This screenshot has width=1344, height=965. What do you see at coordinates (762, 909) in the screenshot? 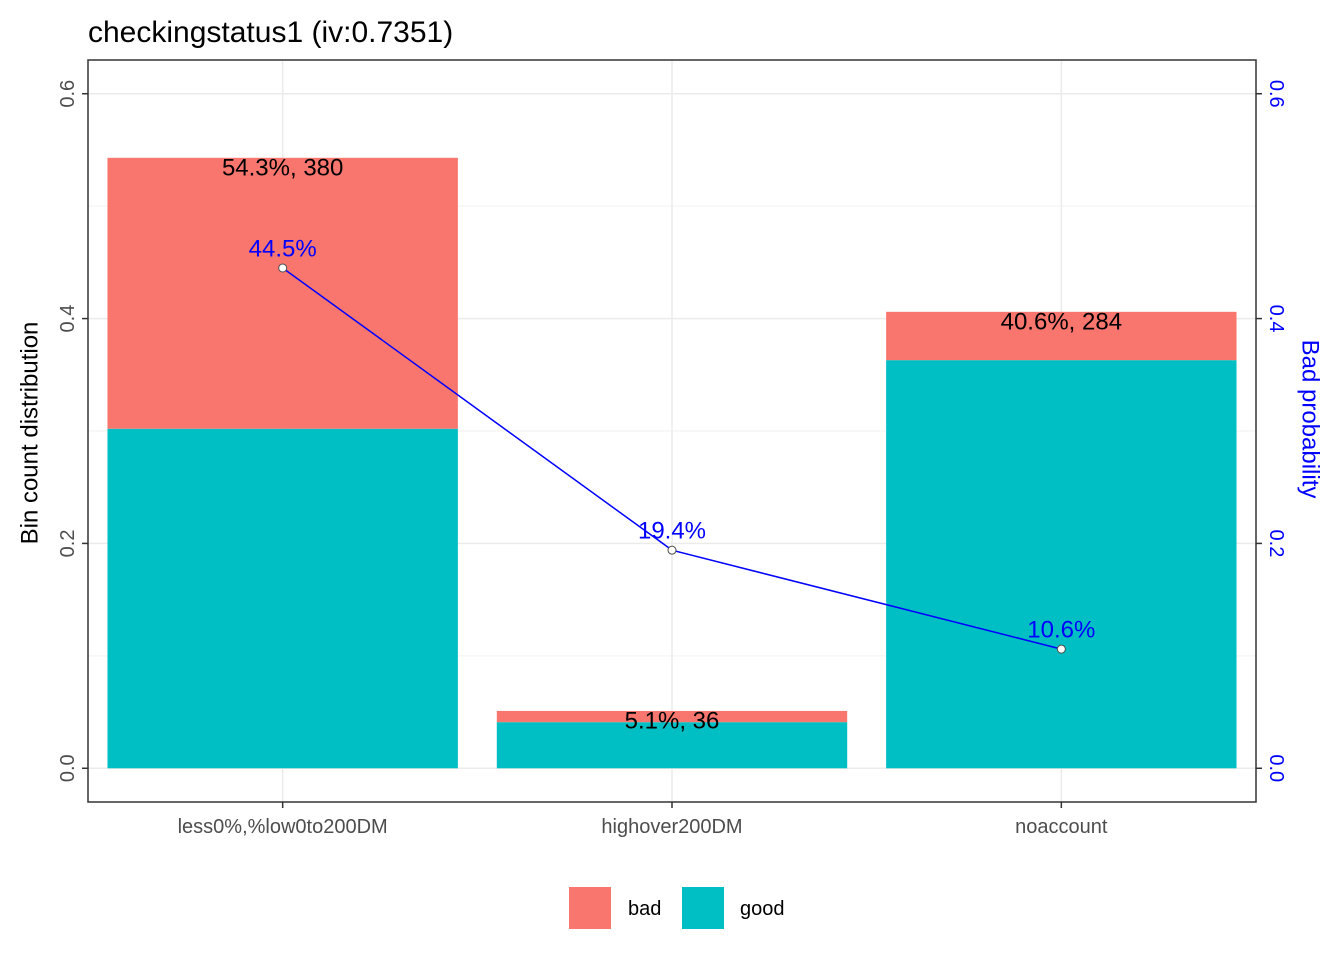
I see `legend-label-good: good` at bounding box center [762, 909].